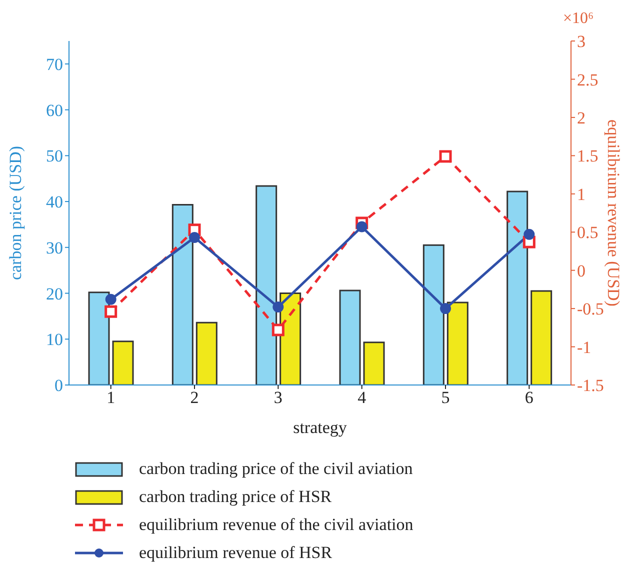 The height and width of the screenshot is (575, 637). Describe the element at coordinates (276, 525) in the screenshot. I see `legend-label: equilibrium revenue of the civil aviation` at that location.